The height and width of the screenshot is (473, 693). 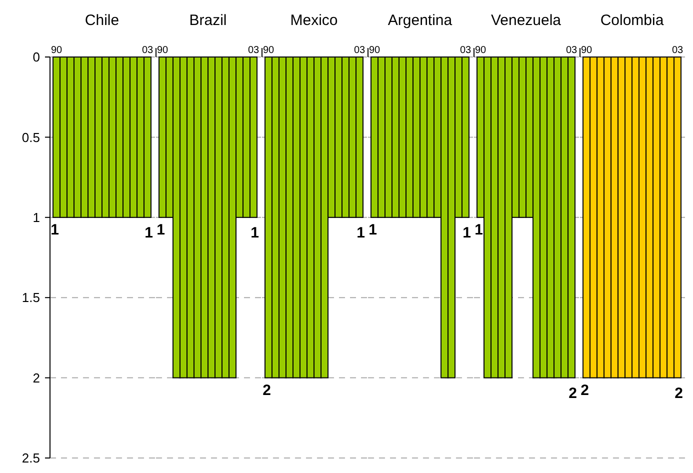 What do you see at coordinates (31, 298) in the screenshot?
I see `y-tick-label: 1.5` at bounding box center [31, 298].